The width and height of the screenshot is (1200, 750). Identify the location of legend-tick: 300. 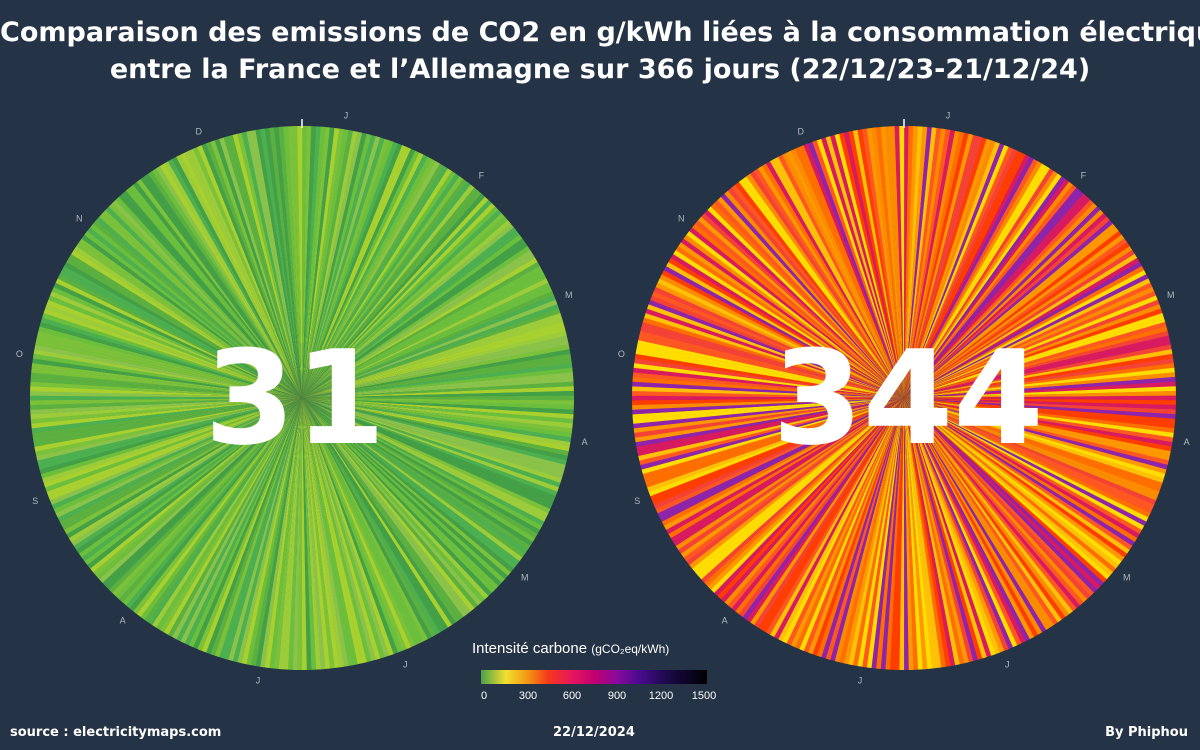
(528, 696).